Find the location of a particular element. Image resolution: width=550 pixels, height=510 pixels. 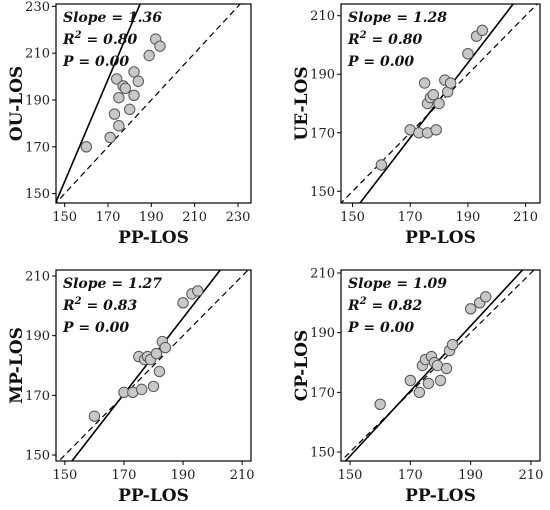

r-squared-annotation: R2 = 0.82 is located at coordinates (384, 305).